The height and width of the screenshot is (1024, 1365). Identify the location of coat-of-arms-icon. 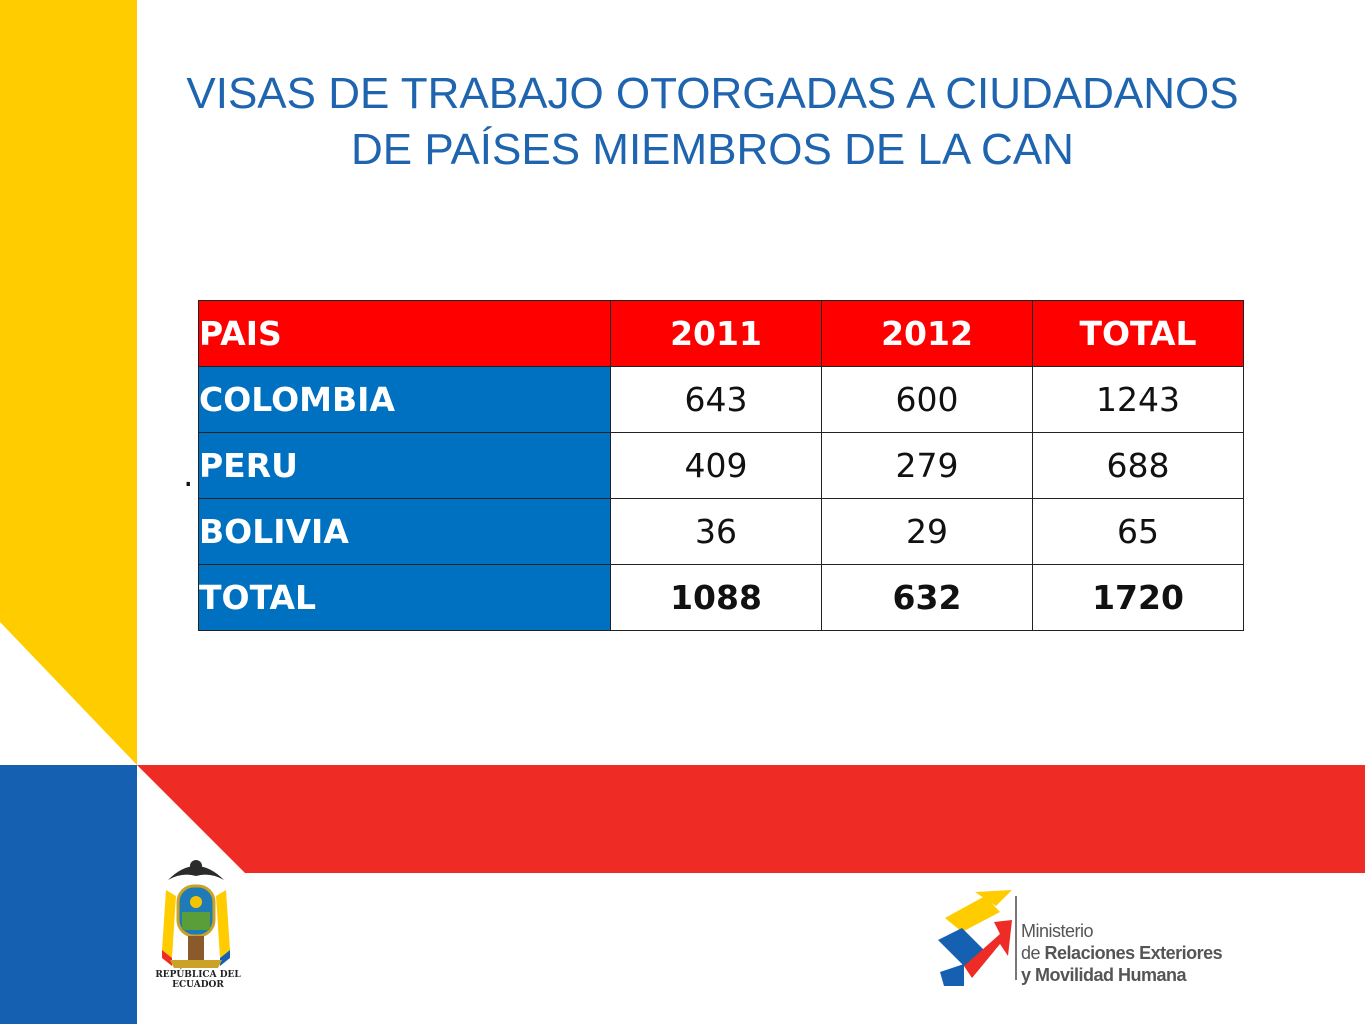
(196, 914).